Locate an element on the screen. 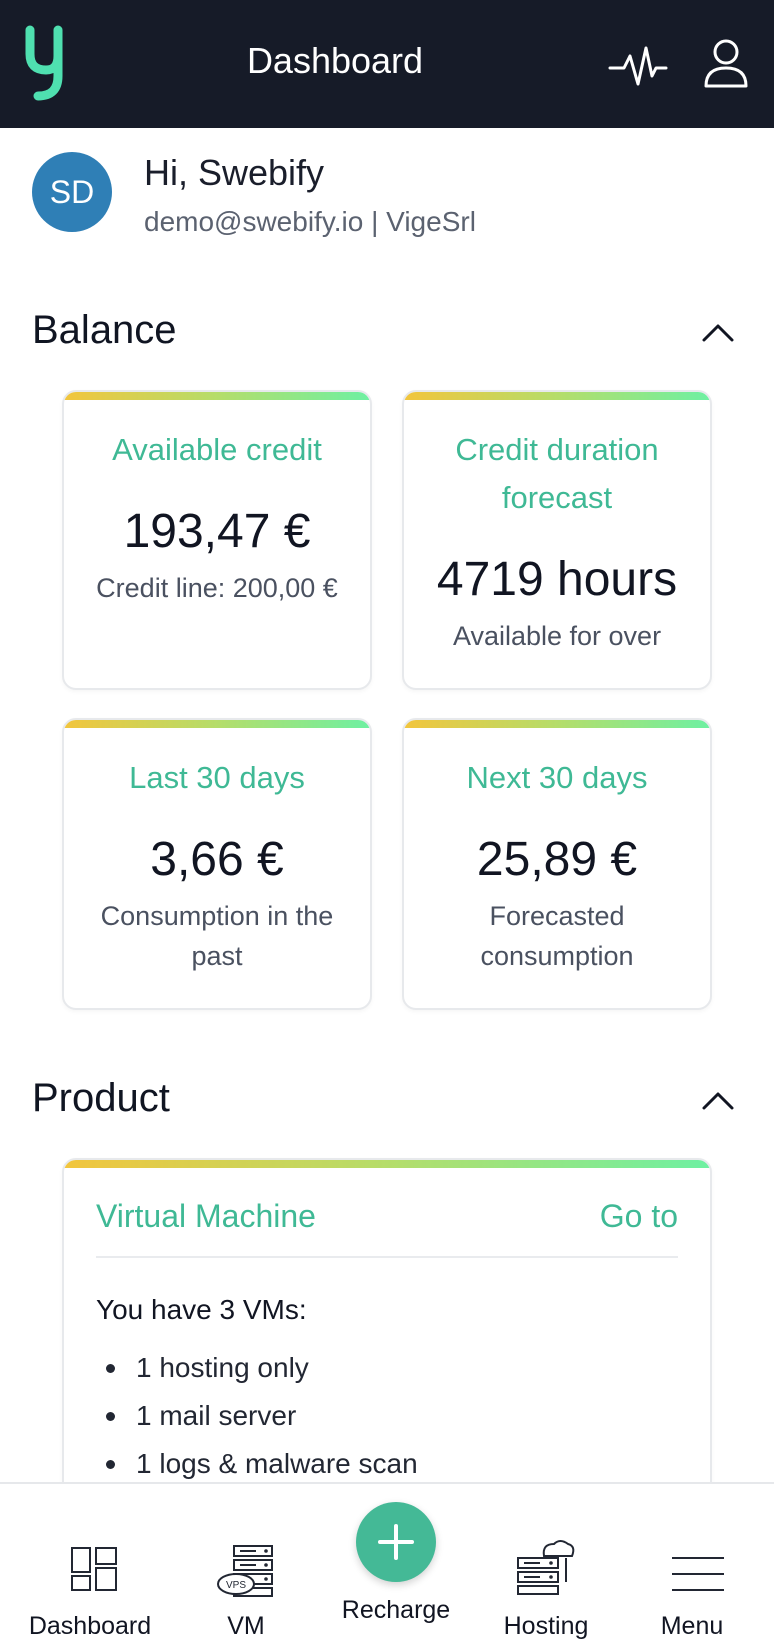  card-label: Last 30 days is located at coordinates (217, 777).